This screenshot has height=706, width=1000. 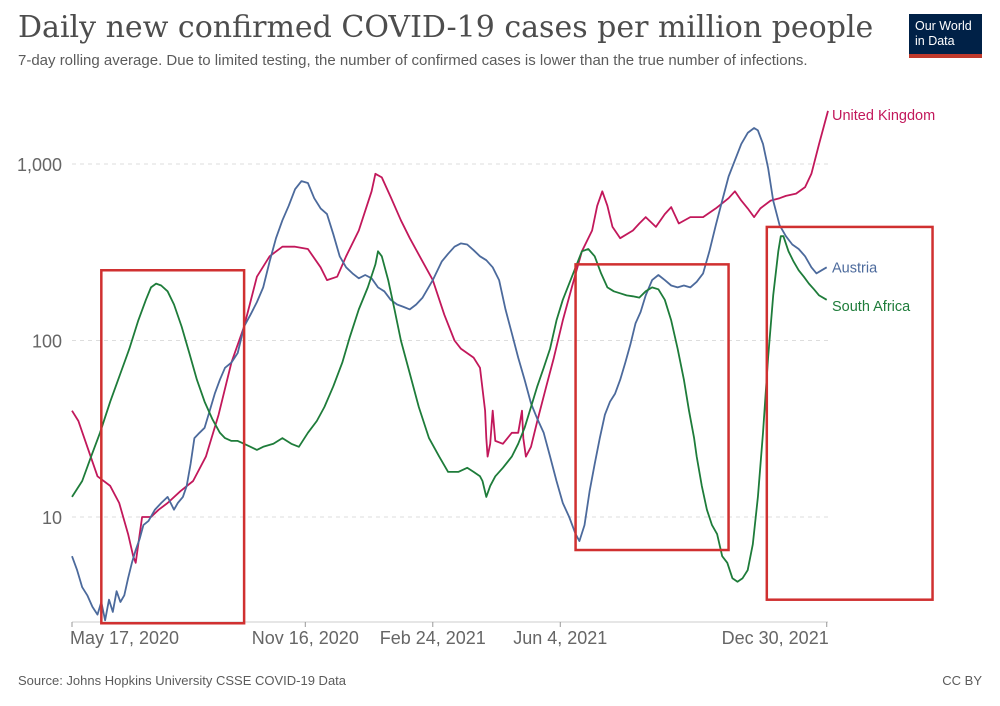 What do you see at coordinates (935, 41) in the screenshot?
I see `logo-line-2: in Data` at bounding box center [935, 41].